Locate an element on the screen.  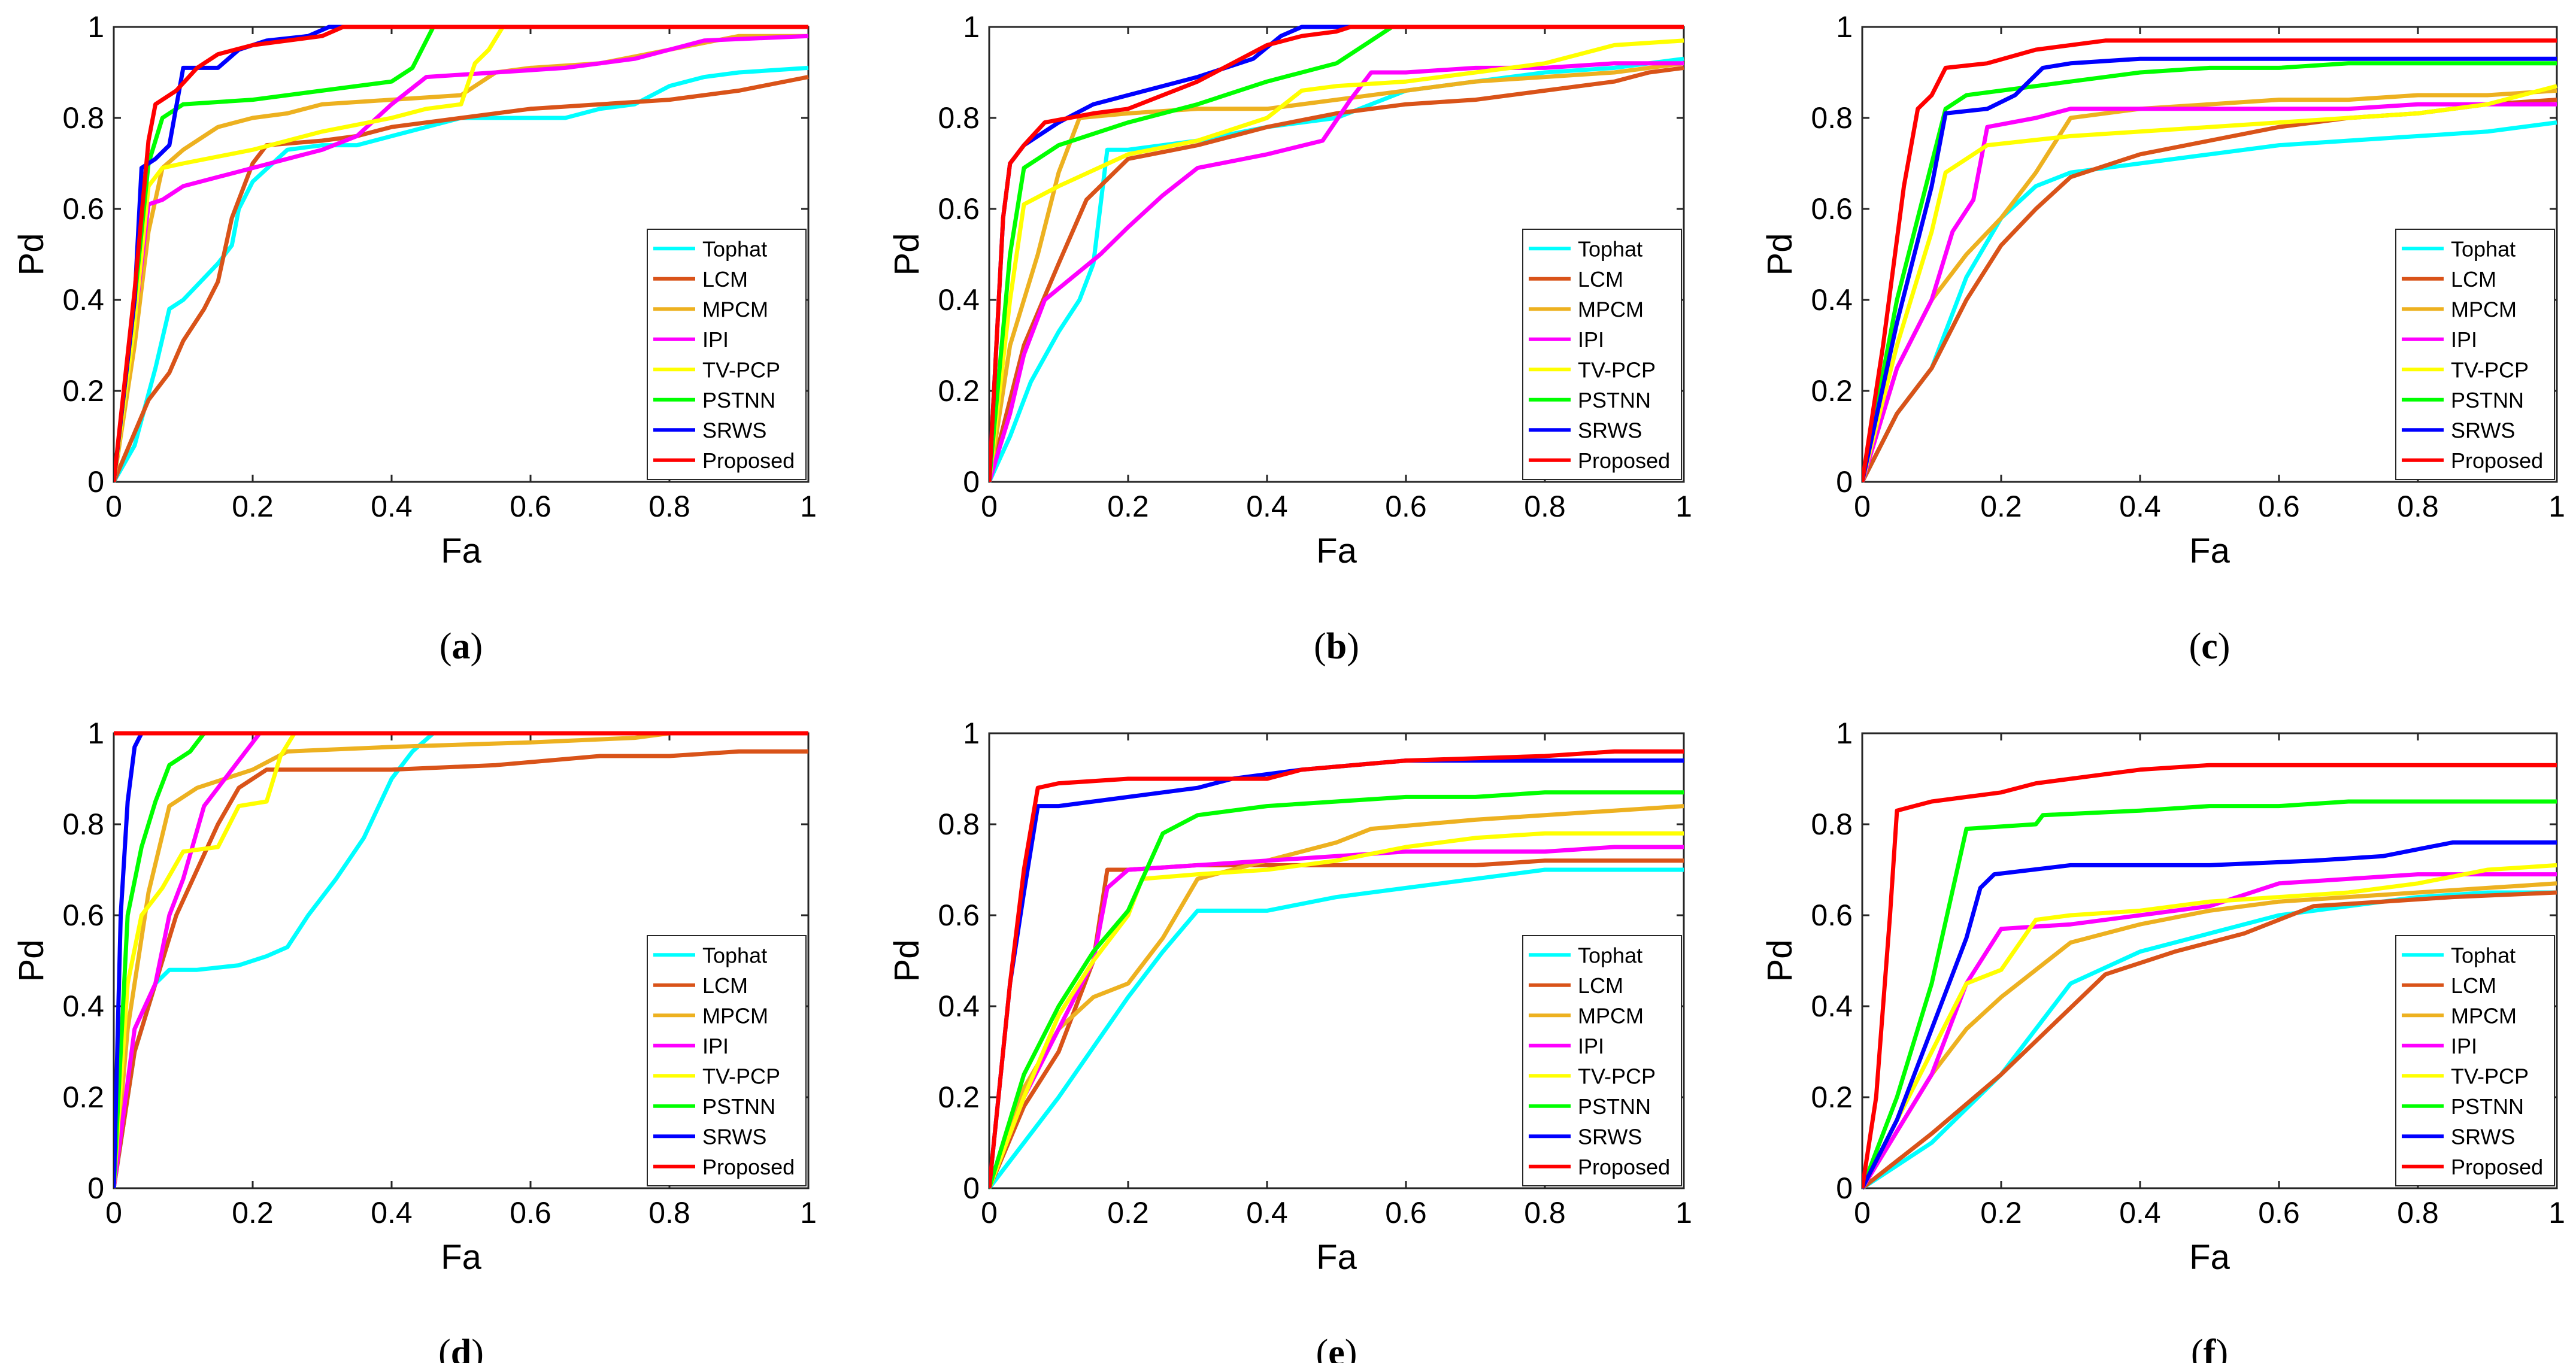
panel-label: (e) is located at coordinates (1336, 1347).